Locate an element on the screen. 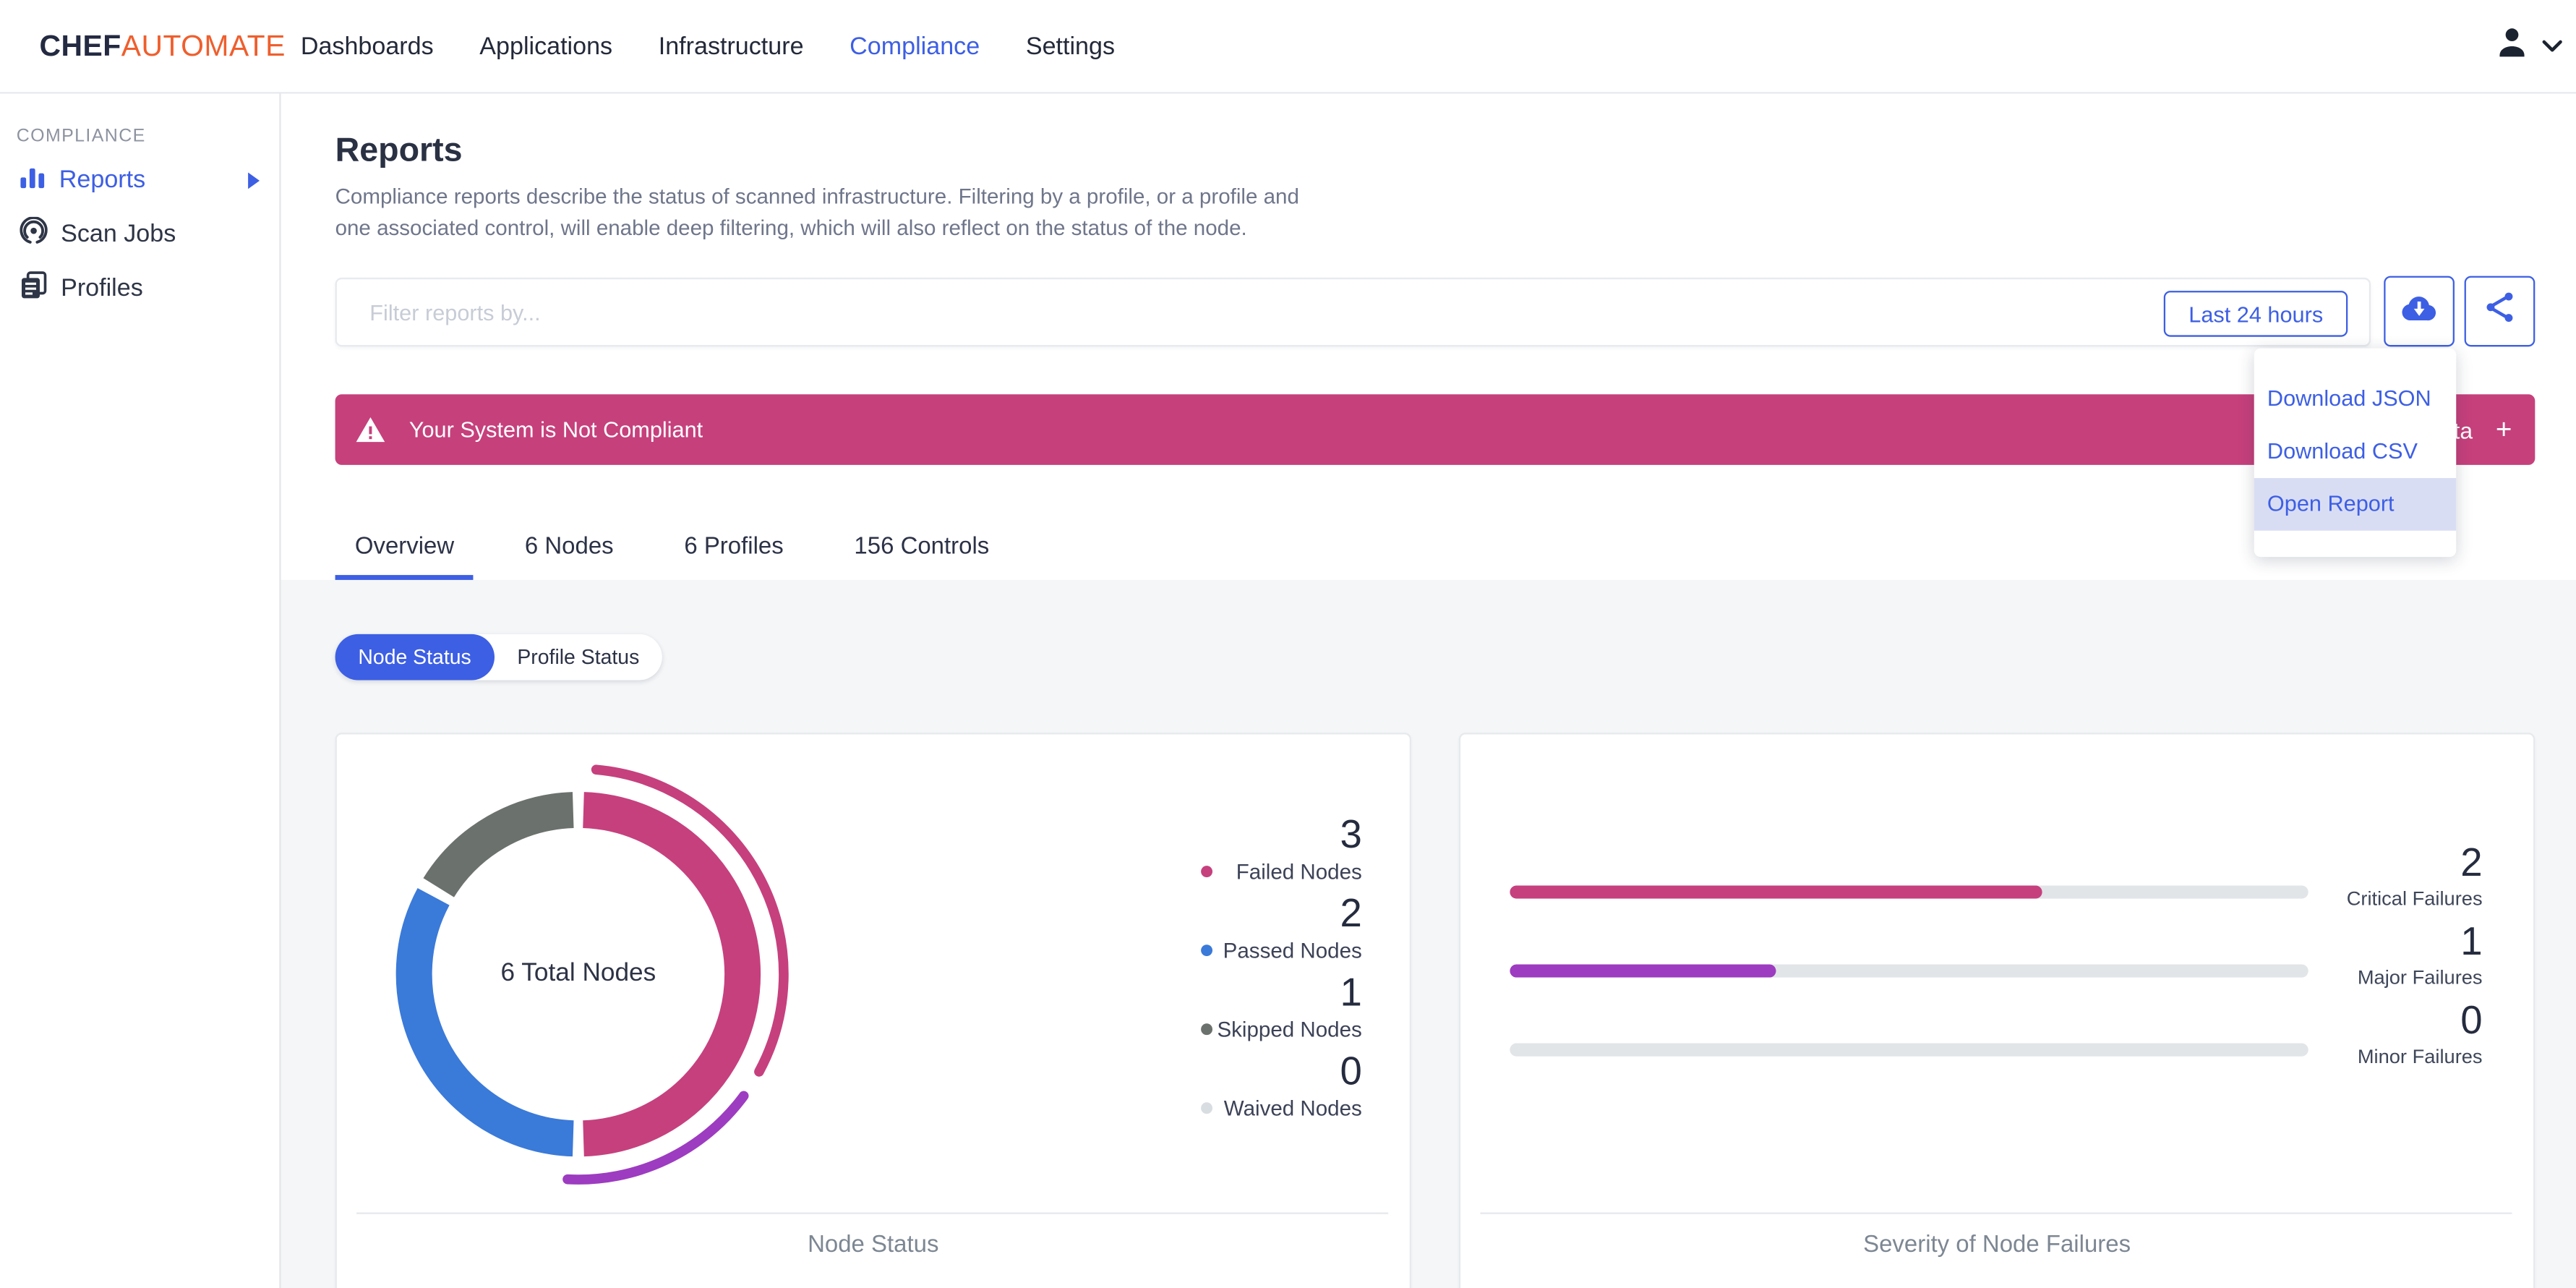 This screenshot has height=1288, width=2576. passed-dot-icon is located at coordinates (1207, 950).